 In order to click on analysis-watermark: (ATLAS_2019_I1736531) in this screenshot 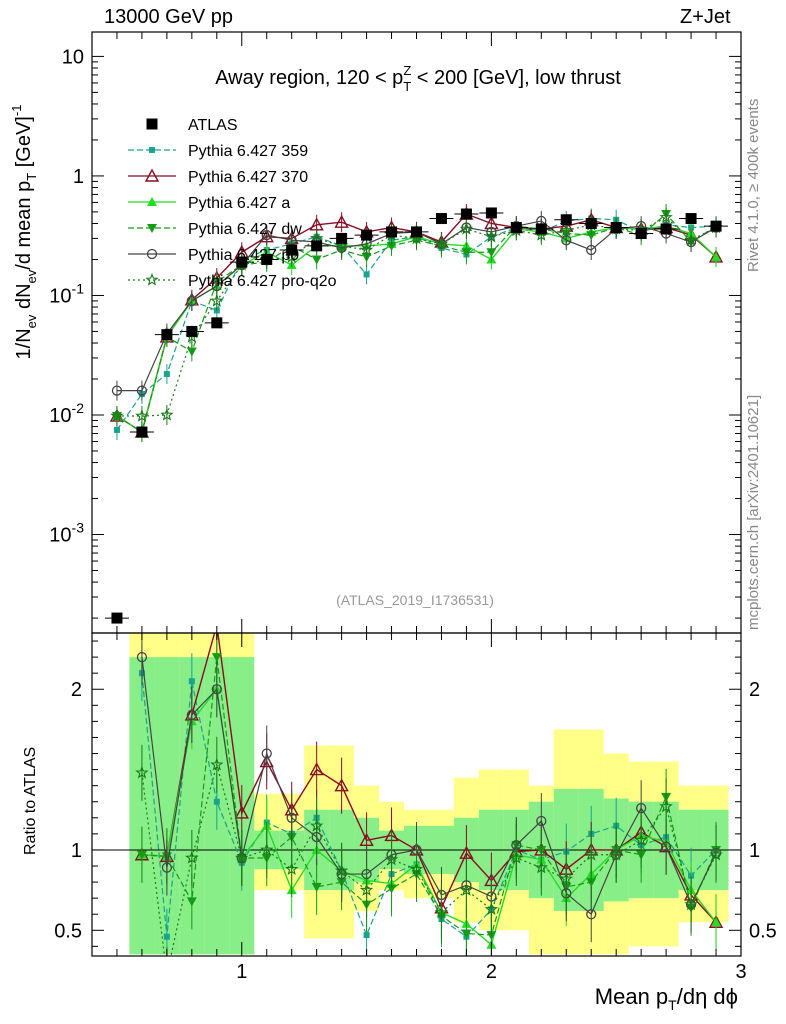, I will do `click(415, 600)`.